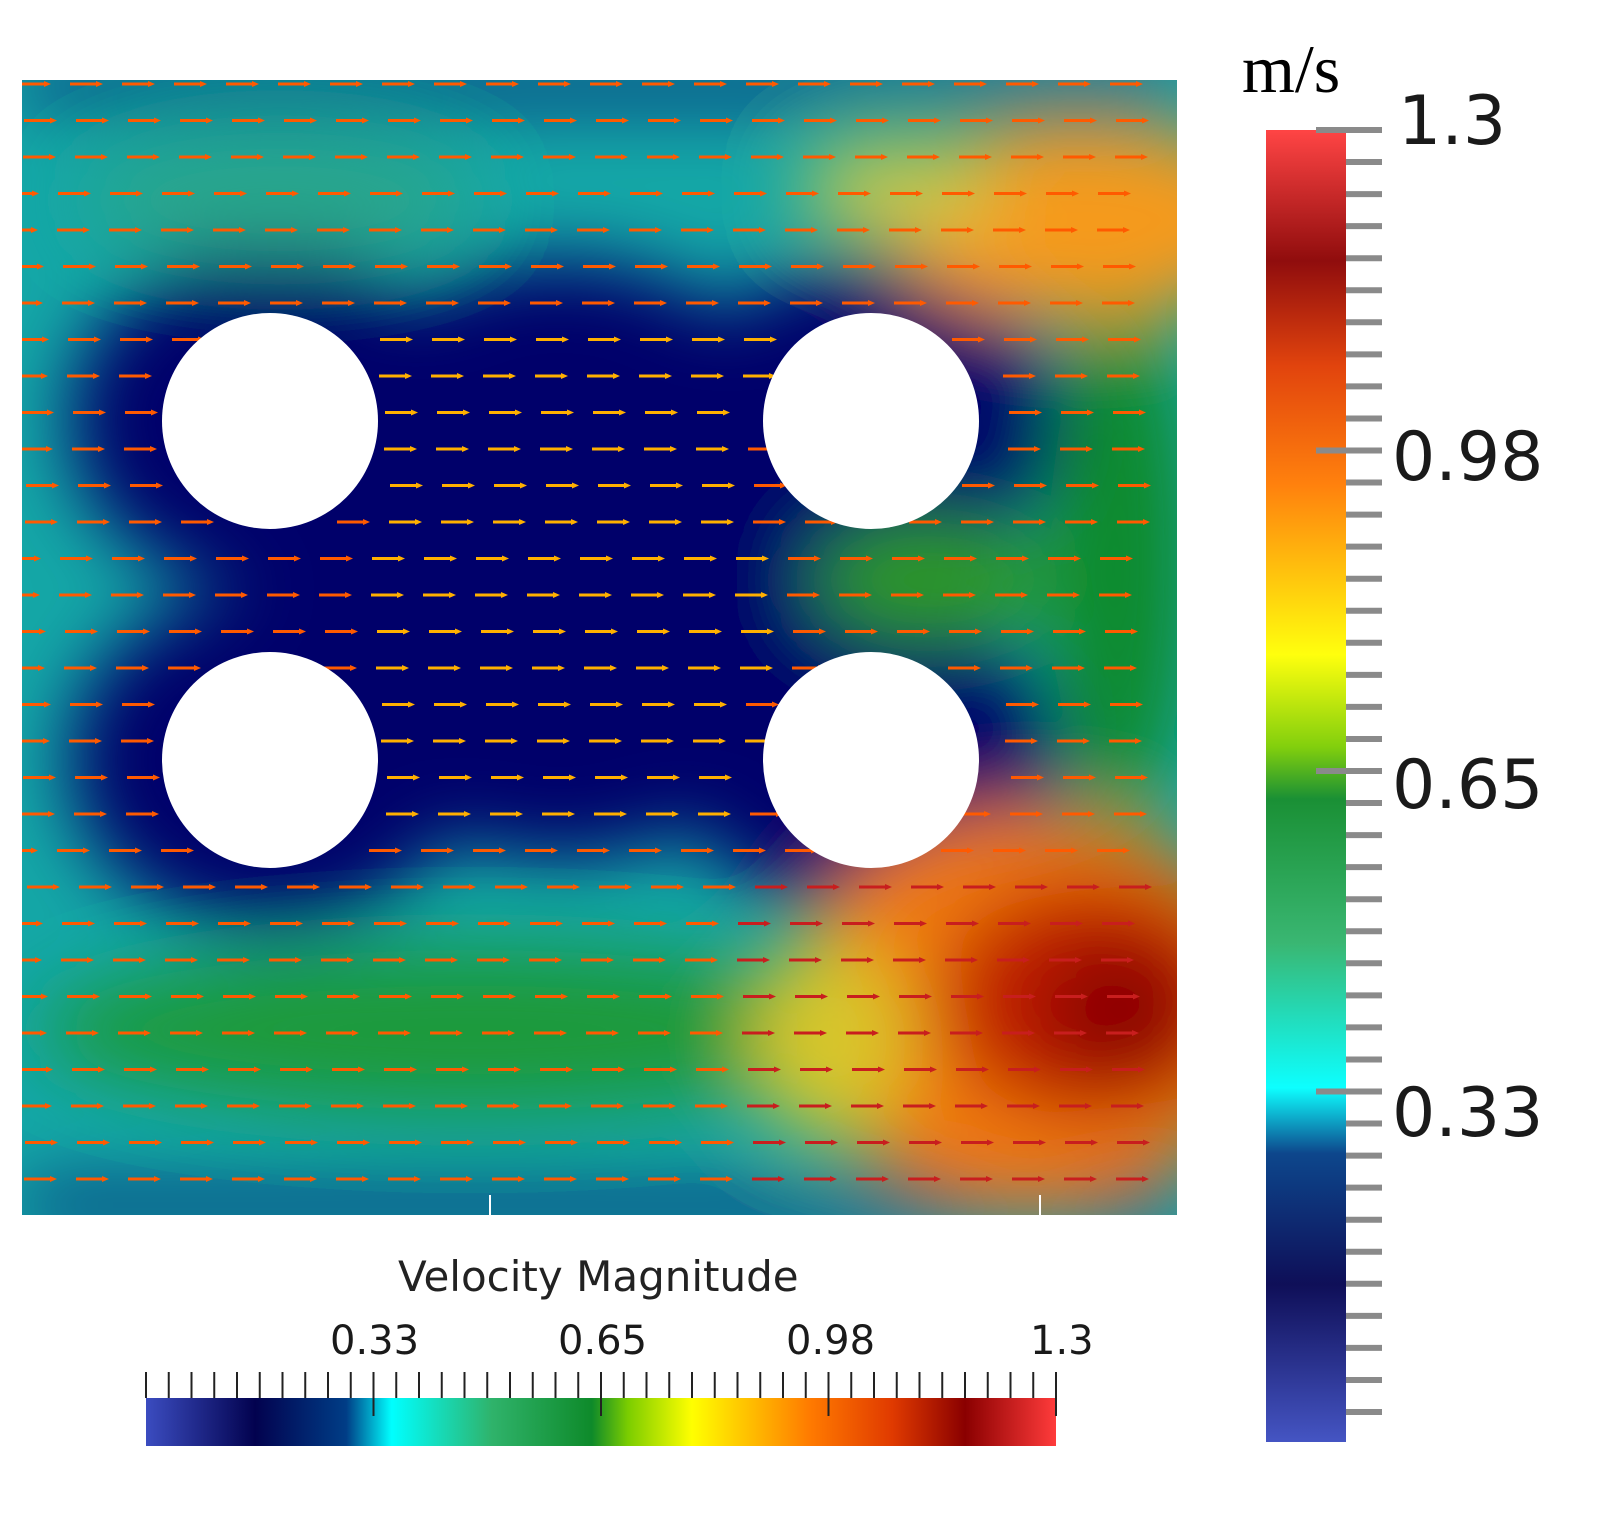 The height and width of the screenshot is (1517, 1607). I want to click on vbar-tick-label-3: 1.3, so click(1452, 121).